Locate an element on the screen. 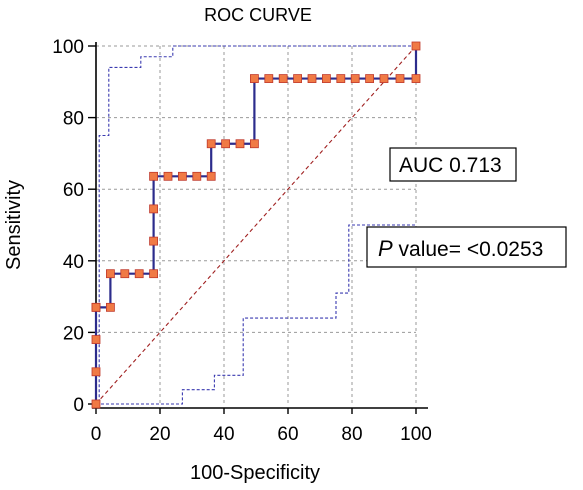 Image resolution: width=583 pixels, height=490 pixels. p-value-label: P value= <0.0253 is located at coordinates (460, 248).